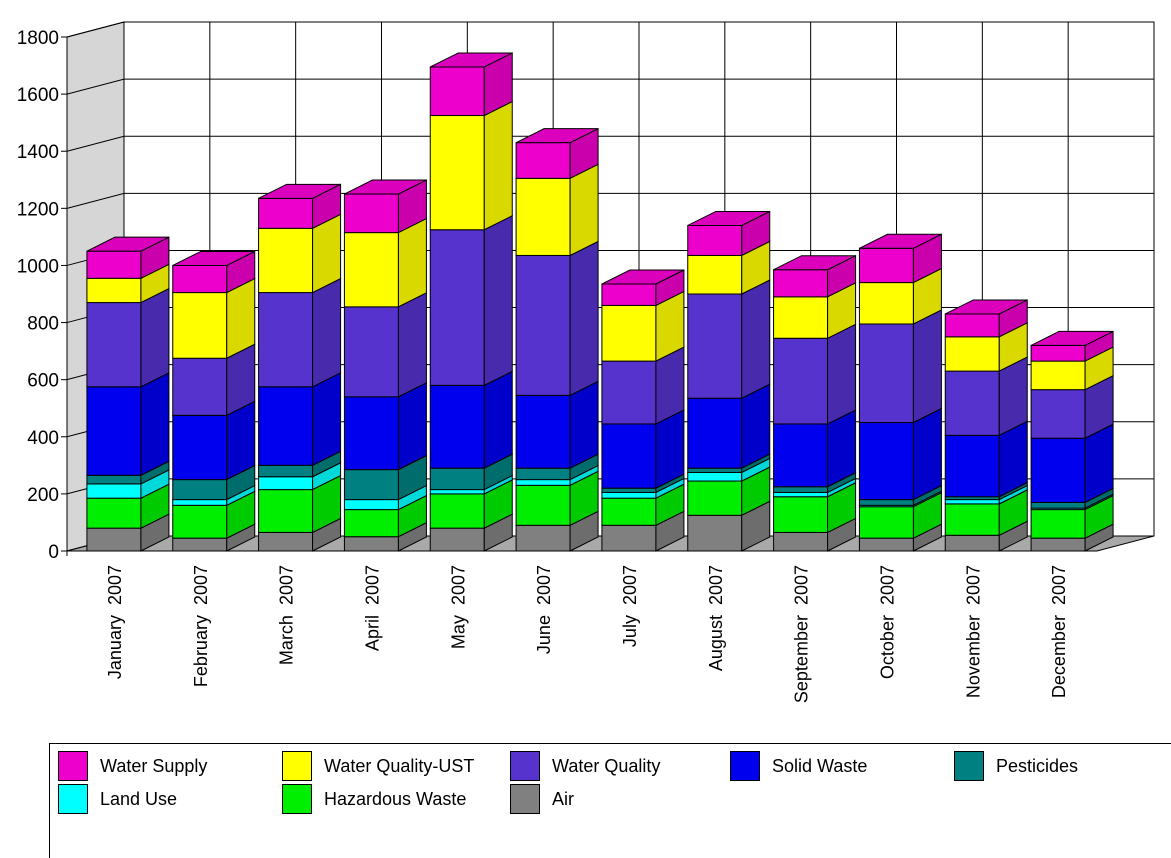 The width and height of the screenshot is (1171, 858). Describe the element at coordinates (606, 765) in the screenshot. I see `legend-label: Water Quality` at that location.